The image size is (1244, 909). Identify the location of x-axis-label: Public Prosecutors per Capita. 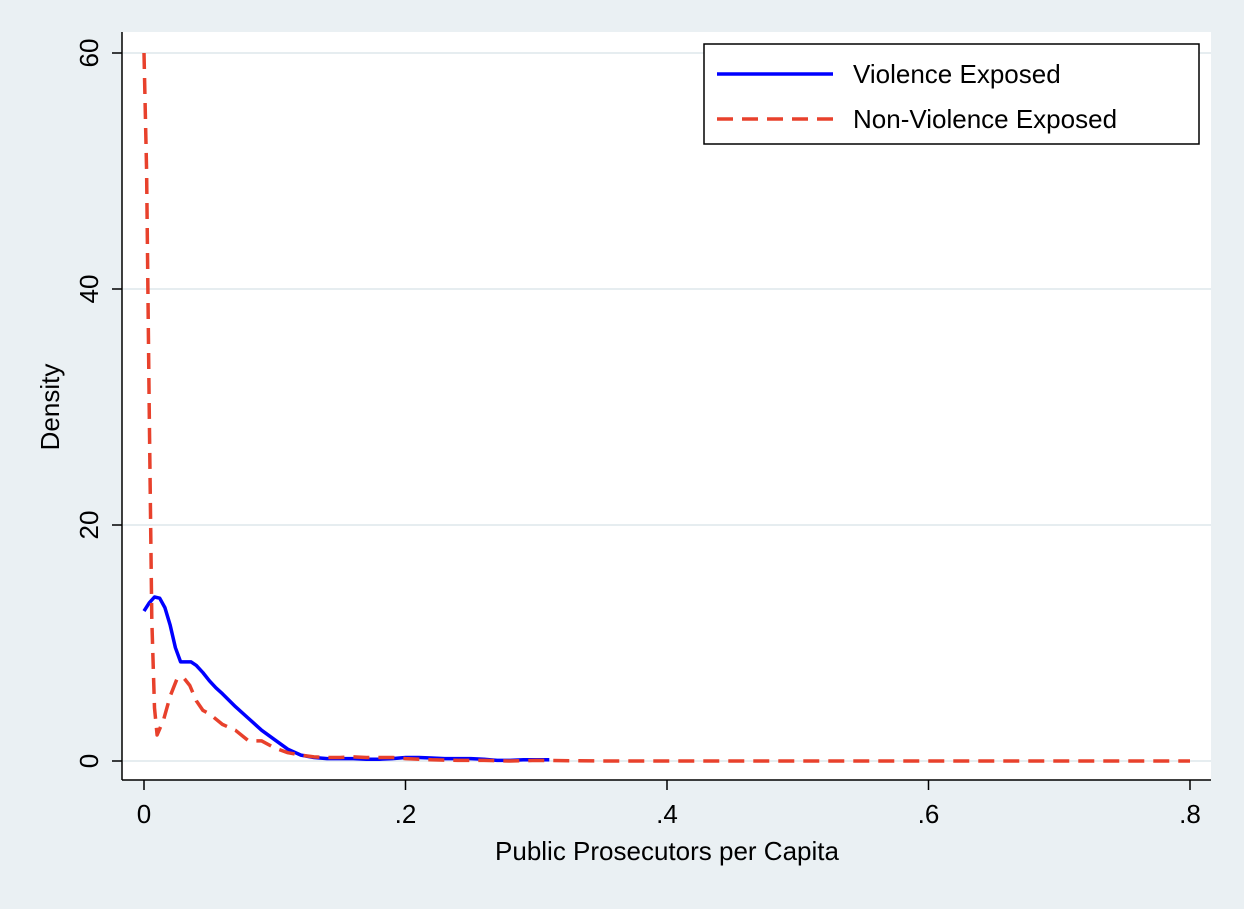
(667, 851).